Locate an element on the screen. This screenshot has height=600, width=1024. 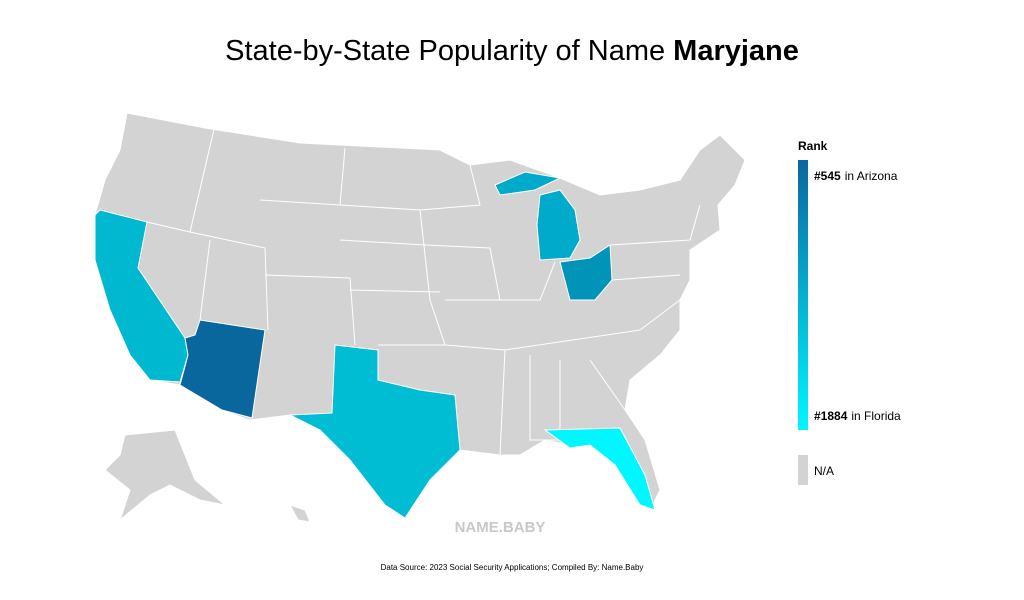
legend-top-place: in Arizona is located at coordinates (871, 176).